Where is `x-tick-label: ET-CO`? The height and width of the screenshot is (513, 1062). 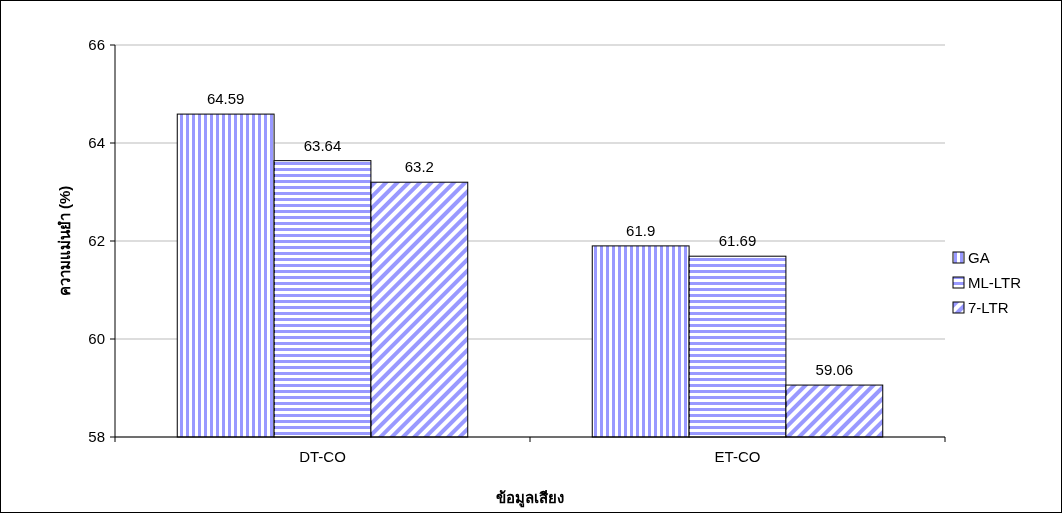 x-tick-label: ET-CO is located at coordinates (737, 456).